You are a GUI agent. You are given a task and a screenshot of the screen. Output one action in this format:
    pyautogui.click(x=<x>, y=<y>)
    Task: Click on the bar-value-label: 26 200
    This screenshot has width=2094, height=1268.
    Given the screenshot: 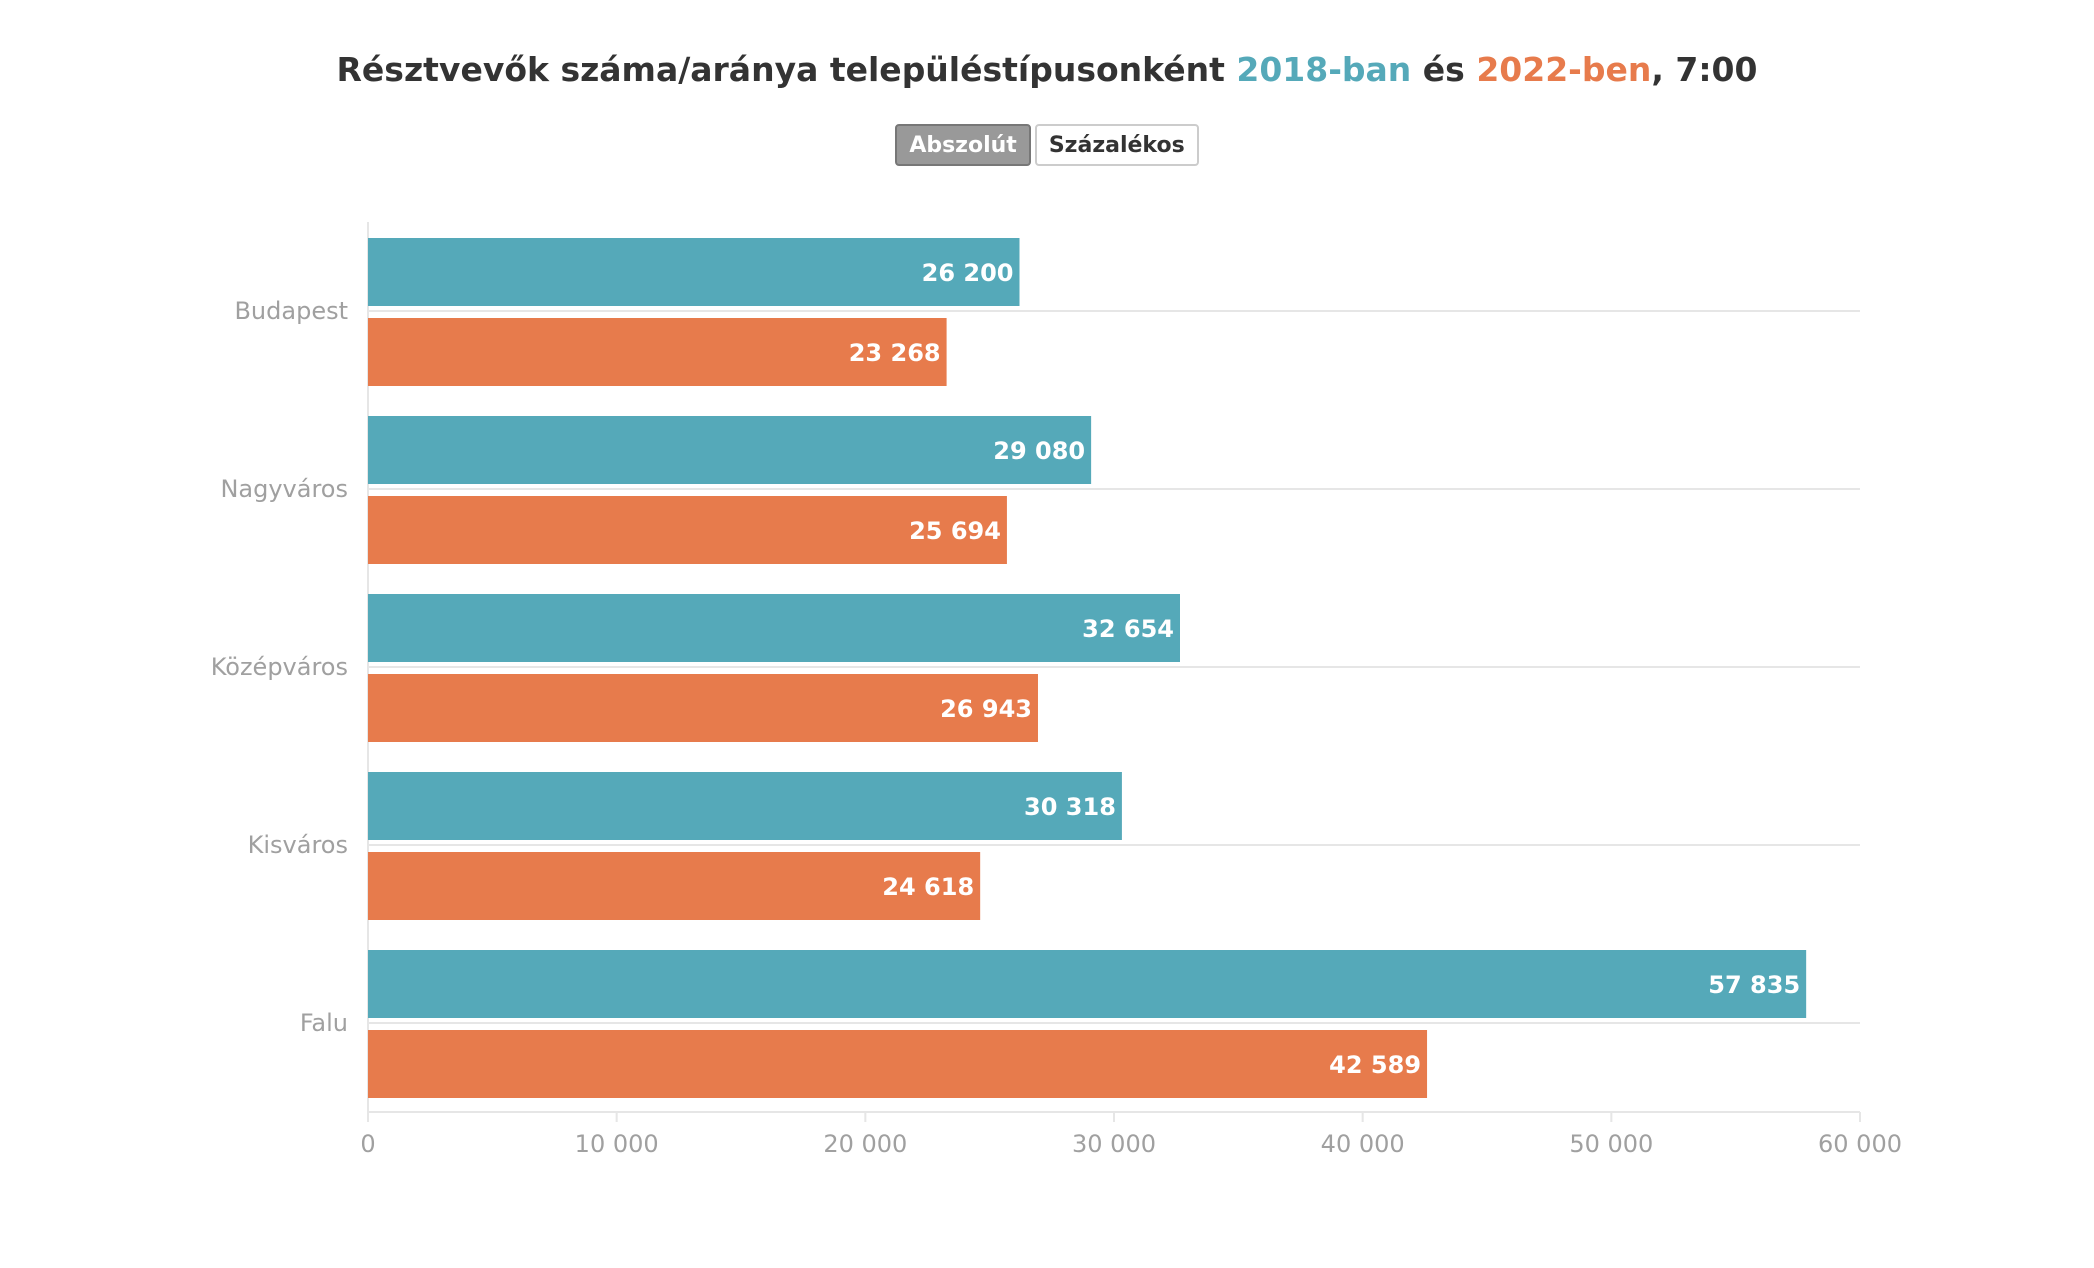 What is the action you would take?
    pyautogui.click(x=968, y=273)
    